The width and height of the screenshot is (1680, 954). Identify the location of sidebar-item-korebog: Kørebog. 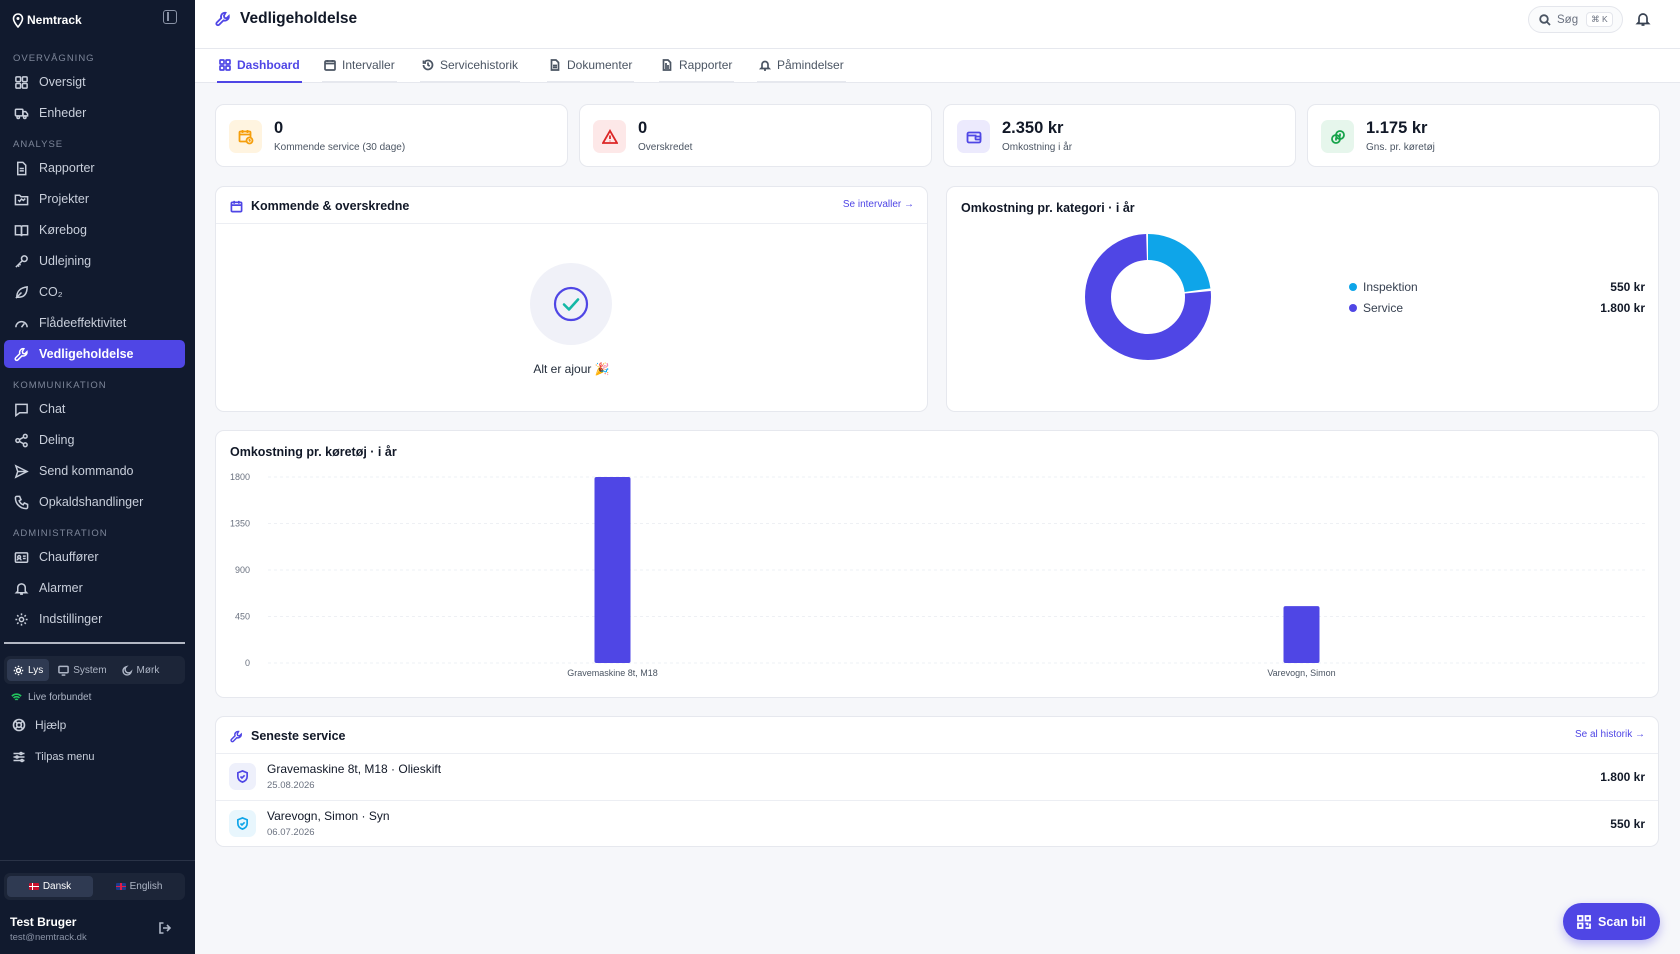
(94, 230).